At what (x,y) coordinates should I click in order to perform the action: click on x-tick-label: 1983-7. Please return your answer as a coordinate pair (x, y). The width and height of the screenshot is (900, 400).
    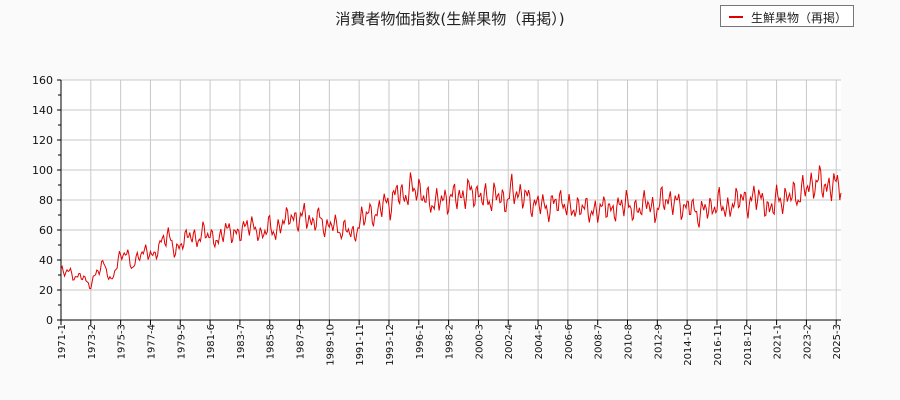
    Looking at the image, I should click on (241, 341).